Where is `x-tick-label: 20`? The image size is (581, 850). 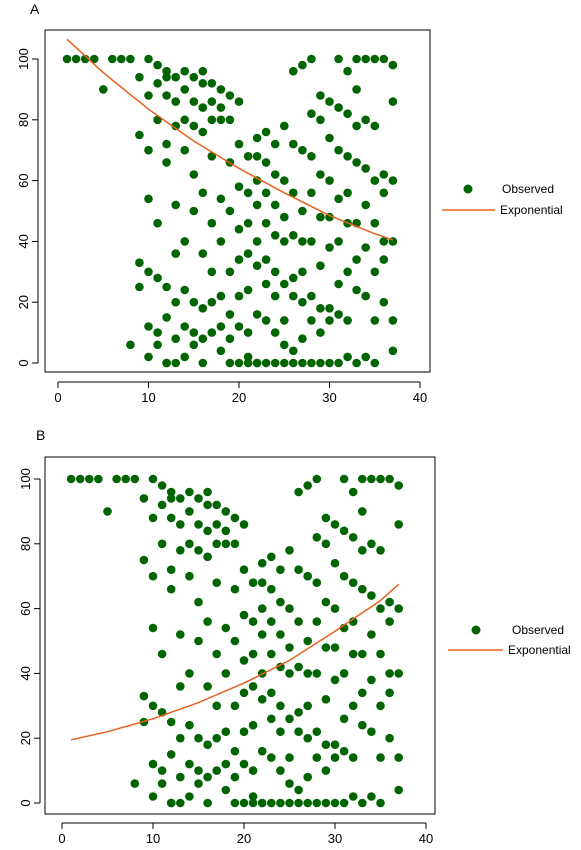
x-tick-label: 20 is located at coordinates (239, 397).